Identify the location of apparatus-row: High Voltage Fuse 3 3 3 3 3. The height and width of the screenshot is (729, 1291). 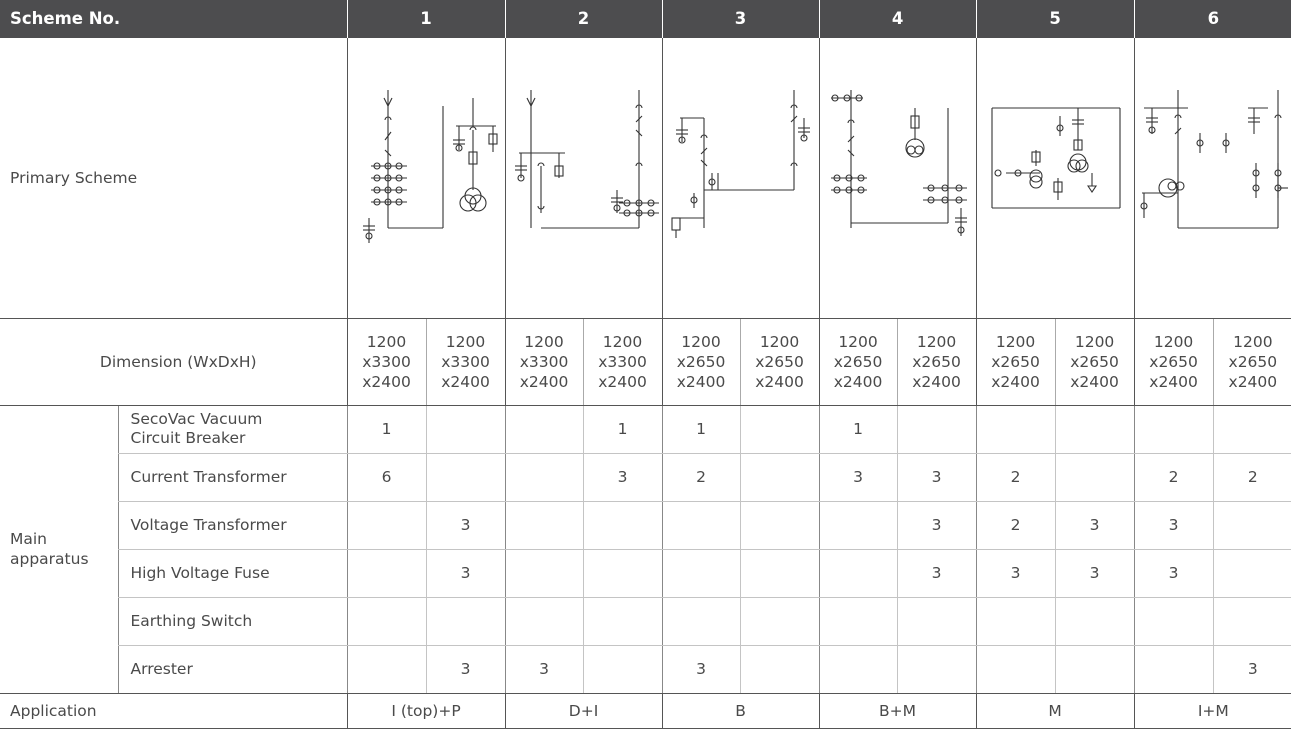
(645, 573).